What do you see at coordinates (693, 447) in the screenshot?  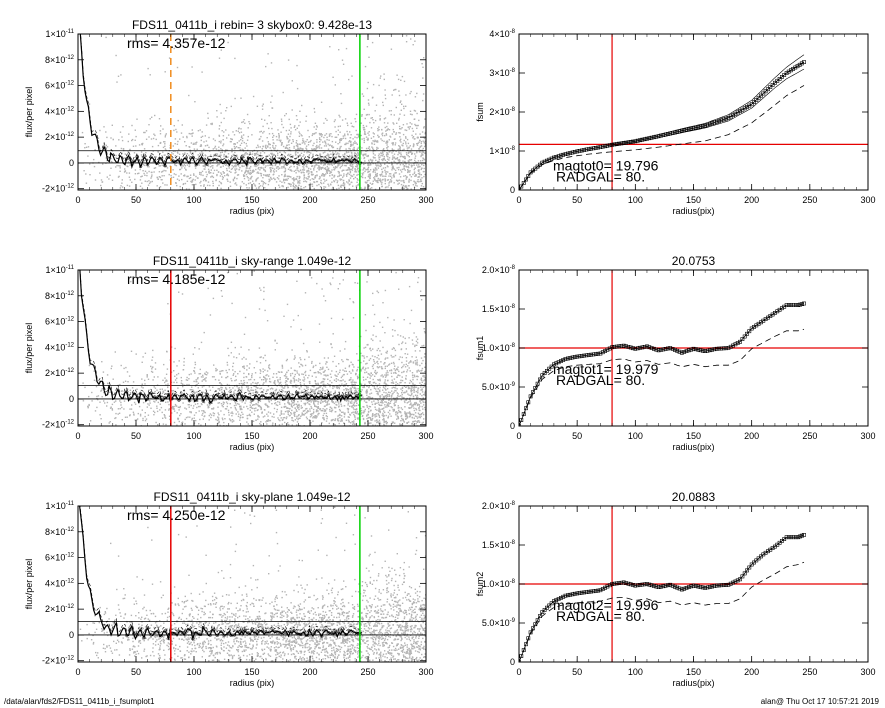 I see `x-axis-label: radius(pix)` at bounding box center [693, 447].